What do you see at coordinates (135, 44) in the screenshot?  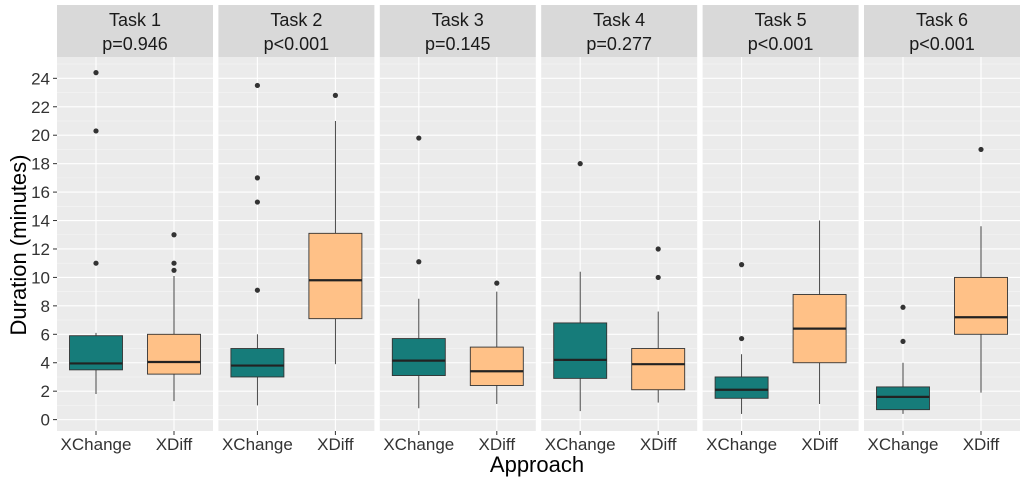 I see `panel-pvalue: p=0.946` at bounding box center [135, 44].